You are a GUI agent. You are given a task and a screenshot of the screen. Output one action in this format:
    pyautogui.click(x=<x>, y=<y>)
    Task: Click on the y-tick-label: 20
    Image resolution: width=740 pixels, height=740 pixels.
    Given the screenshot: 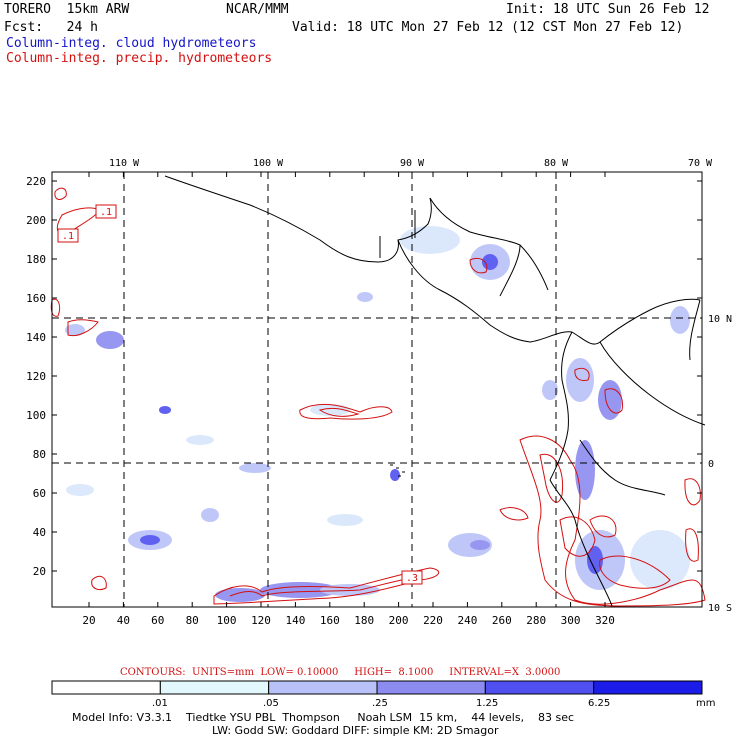 What is the action you would take?
    pyautogui.click(x=39, y=571)
    